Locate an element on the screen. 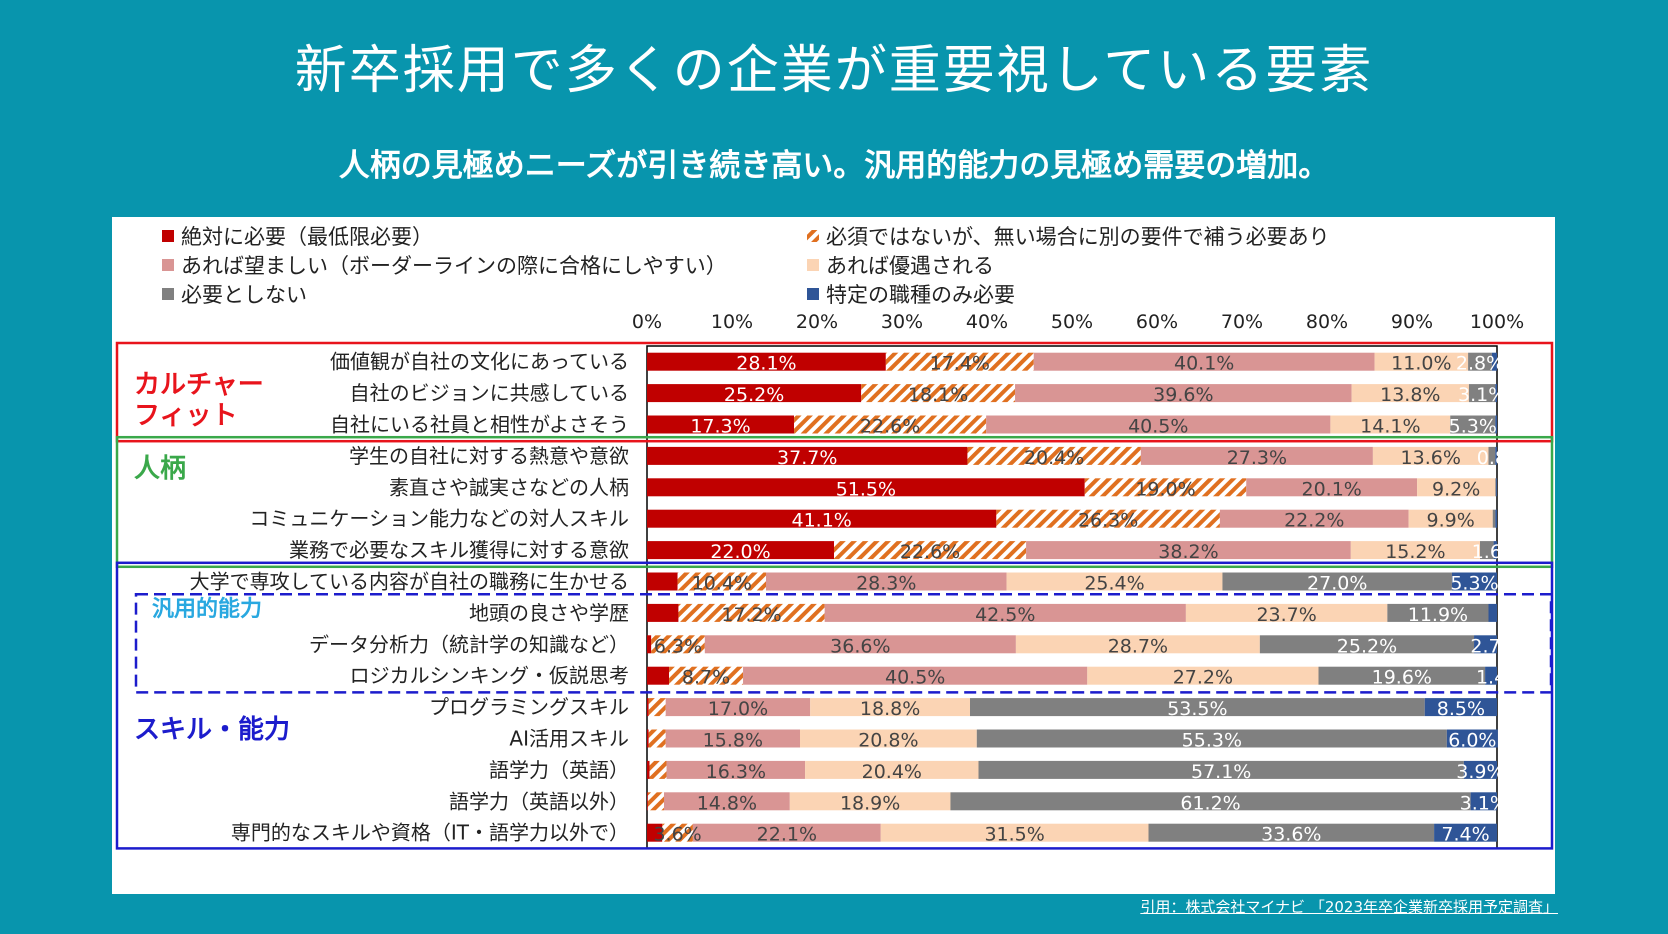 Image resolution: width=1668 pixels, height=934 pixels. data-label: 26.3% is located at coordinates (1108, 521).